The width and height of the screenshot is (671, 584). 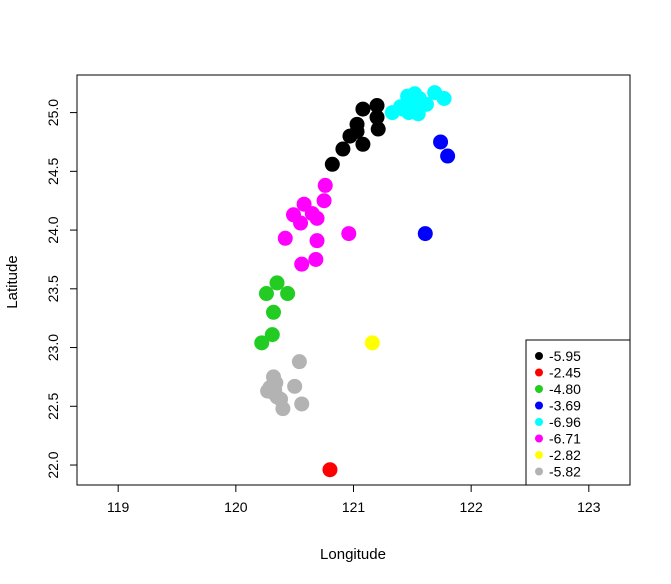 What do you see at coordinates (471, 507) in the screenshot?
I see `x-tick-label: 122` at bounding box center [471, 507].